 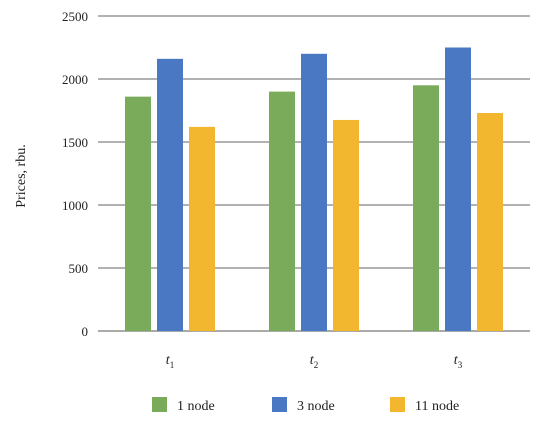 I want to click on y-axis-title: Prices, rbu., so click(x=21, y=175).